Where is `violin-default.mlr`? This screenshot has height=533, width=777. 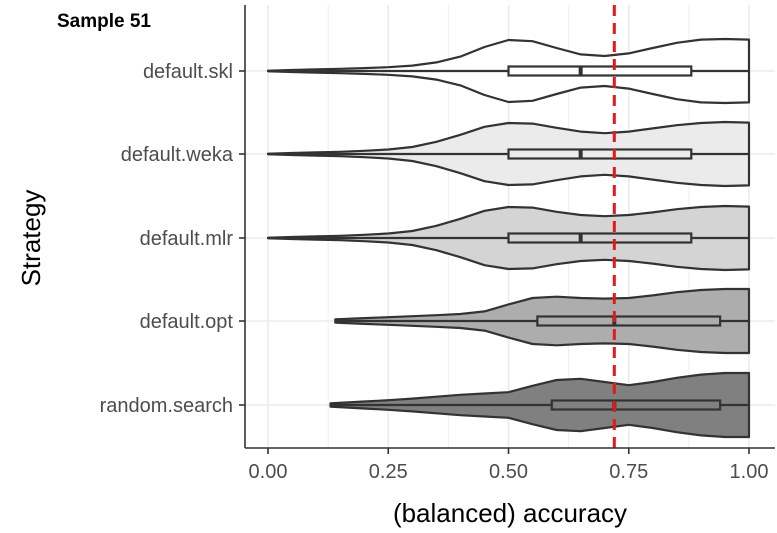
violin-default.mlr is located at coordinates (508, 238).